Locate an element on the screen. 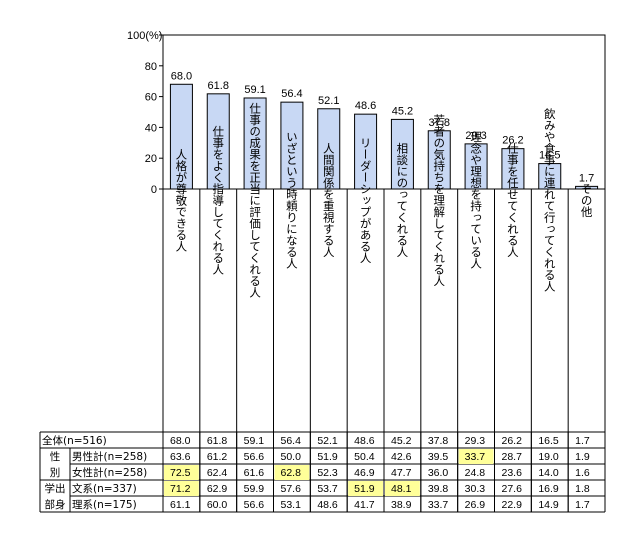 The height and width of the screenshot is (543, 639). group-label: 別 is located at coordinates (55, 473).